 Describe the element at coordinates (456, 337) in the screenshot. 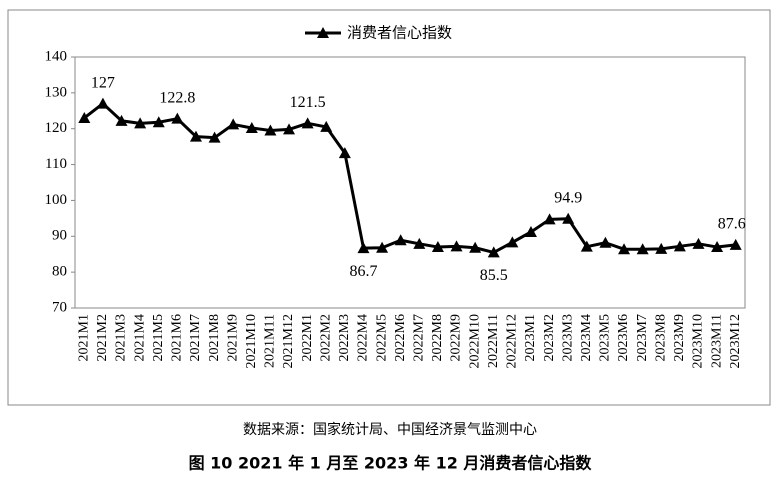

I see `x-tick-label: 2022M9` at that location.